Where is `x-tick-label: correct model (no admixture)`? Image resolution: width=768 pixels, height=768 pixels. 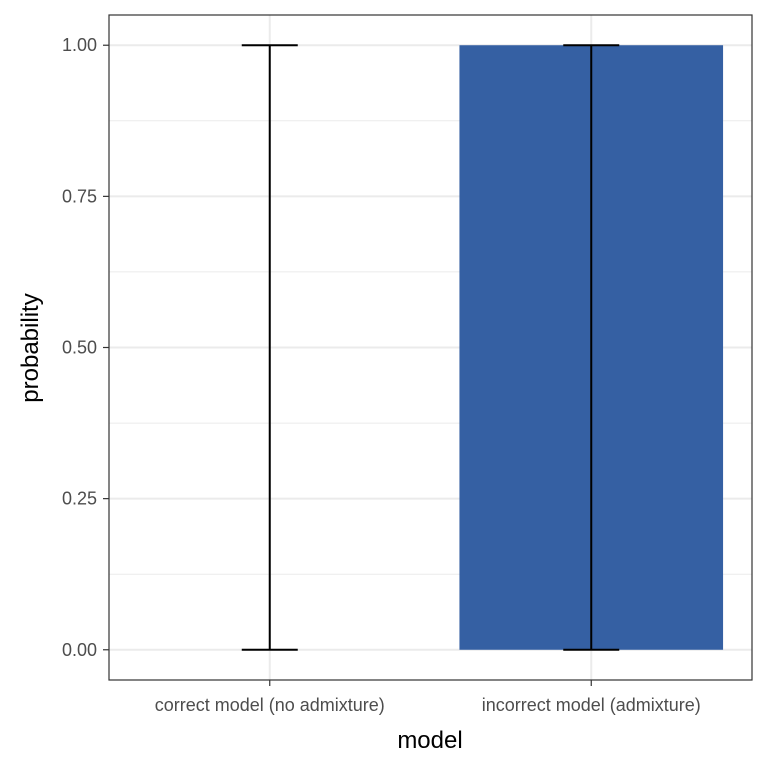 x-tick-label: correct model (no admixture) is located at coordinates (270, 705).